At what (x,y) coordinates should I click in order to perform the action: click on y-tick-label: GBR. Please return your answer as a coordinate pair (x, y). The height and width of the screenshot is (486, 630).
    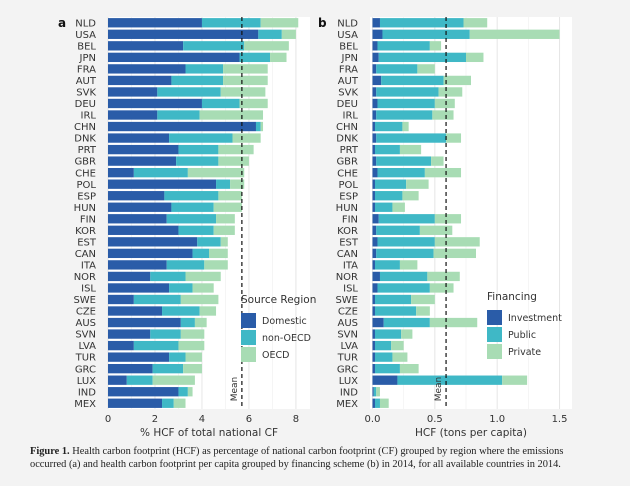
    Looking at the image, I should click on (85, 162).